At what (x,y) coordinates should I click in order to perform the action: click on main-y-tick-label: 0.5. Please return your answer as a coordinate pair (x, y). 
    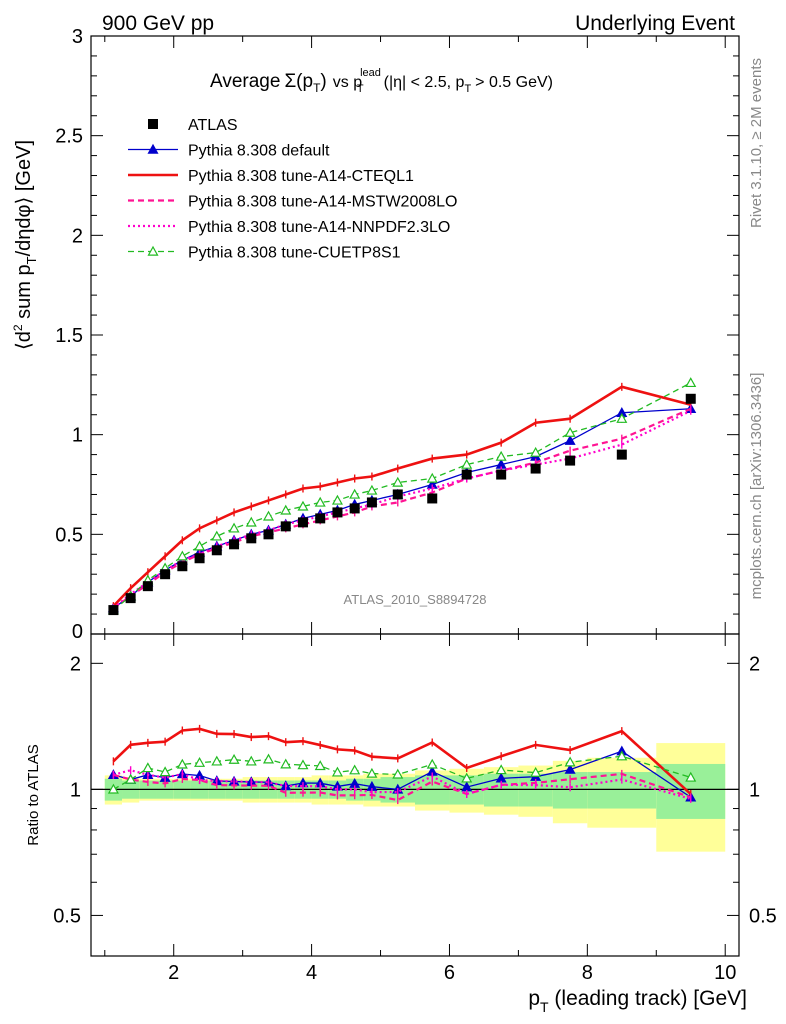
    Looking at the image, I should click on (69, 535).